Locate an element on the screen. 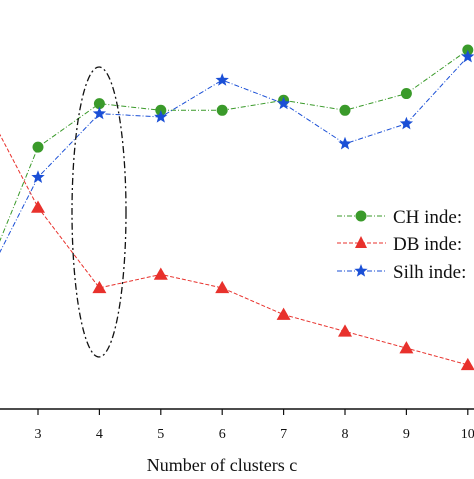 This screenshot has width=474, height=479. legend: CH inde: DB inde: Silh inde: is located at coordinates (401, 245).